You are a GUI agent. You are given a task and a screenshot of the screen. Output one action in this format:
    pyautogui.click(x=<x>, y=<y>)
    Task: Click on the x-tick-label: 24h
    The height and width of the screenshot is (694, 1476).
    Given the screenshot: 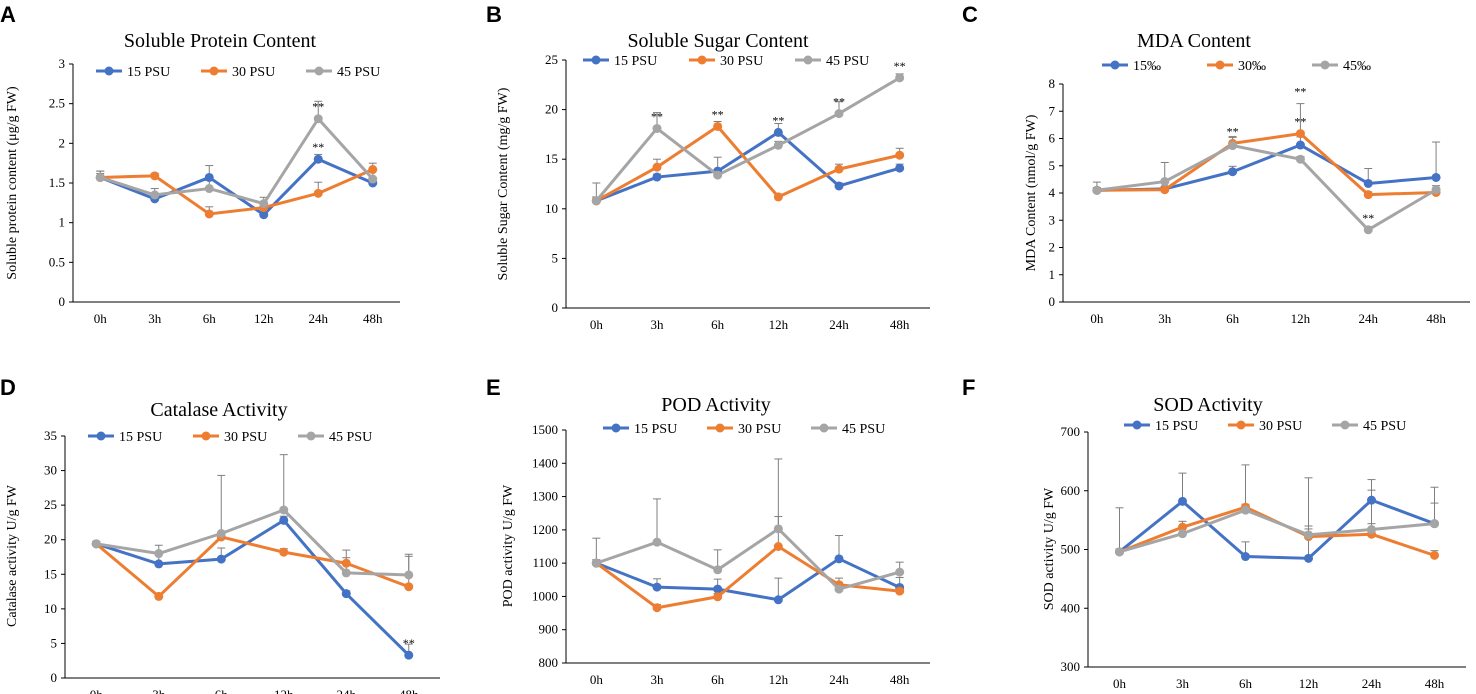 What is the action you would take?
    pyautogui.click(x=839, y=324)
    